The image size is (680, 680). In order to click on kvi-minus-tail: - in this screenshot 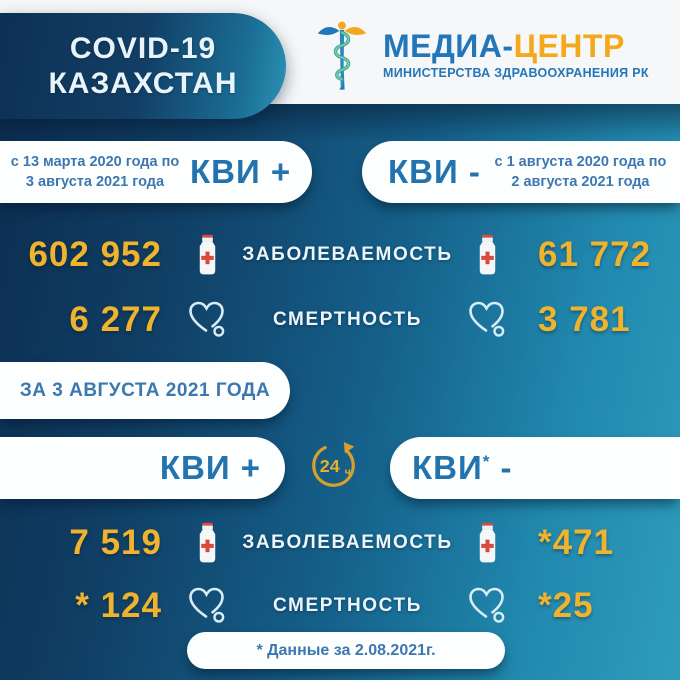, I will do `click(501, 467)`.